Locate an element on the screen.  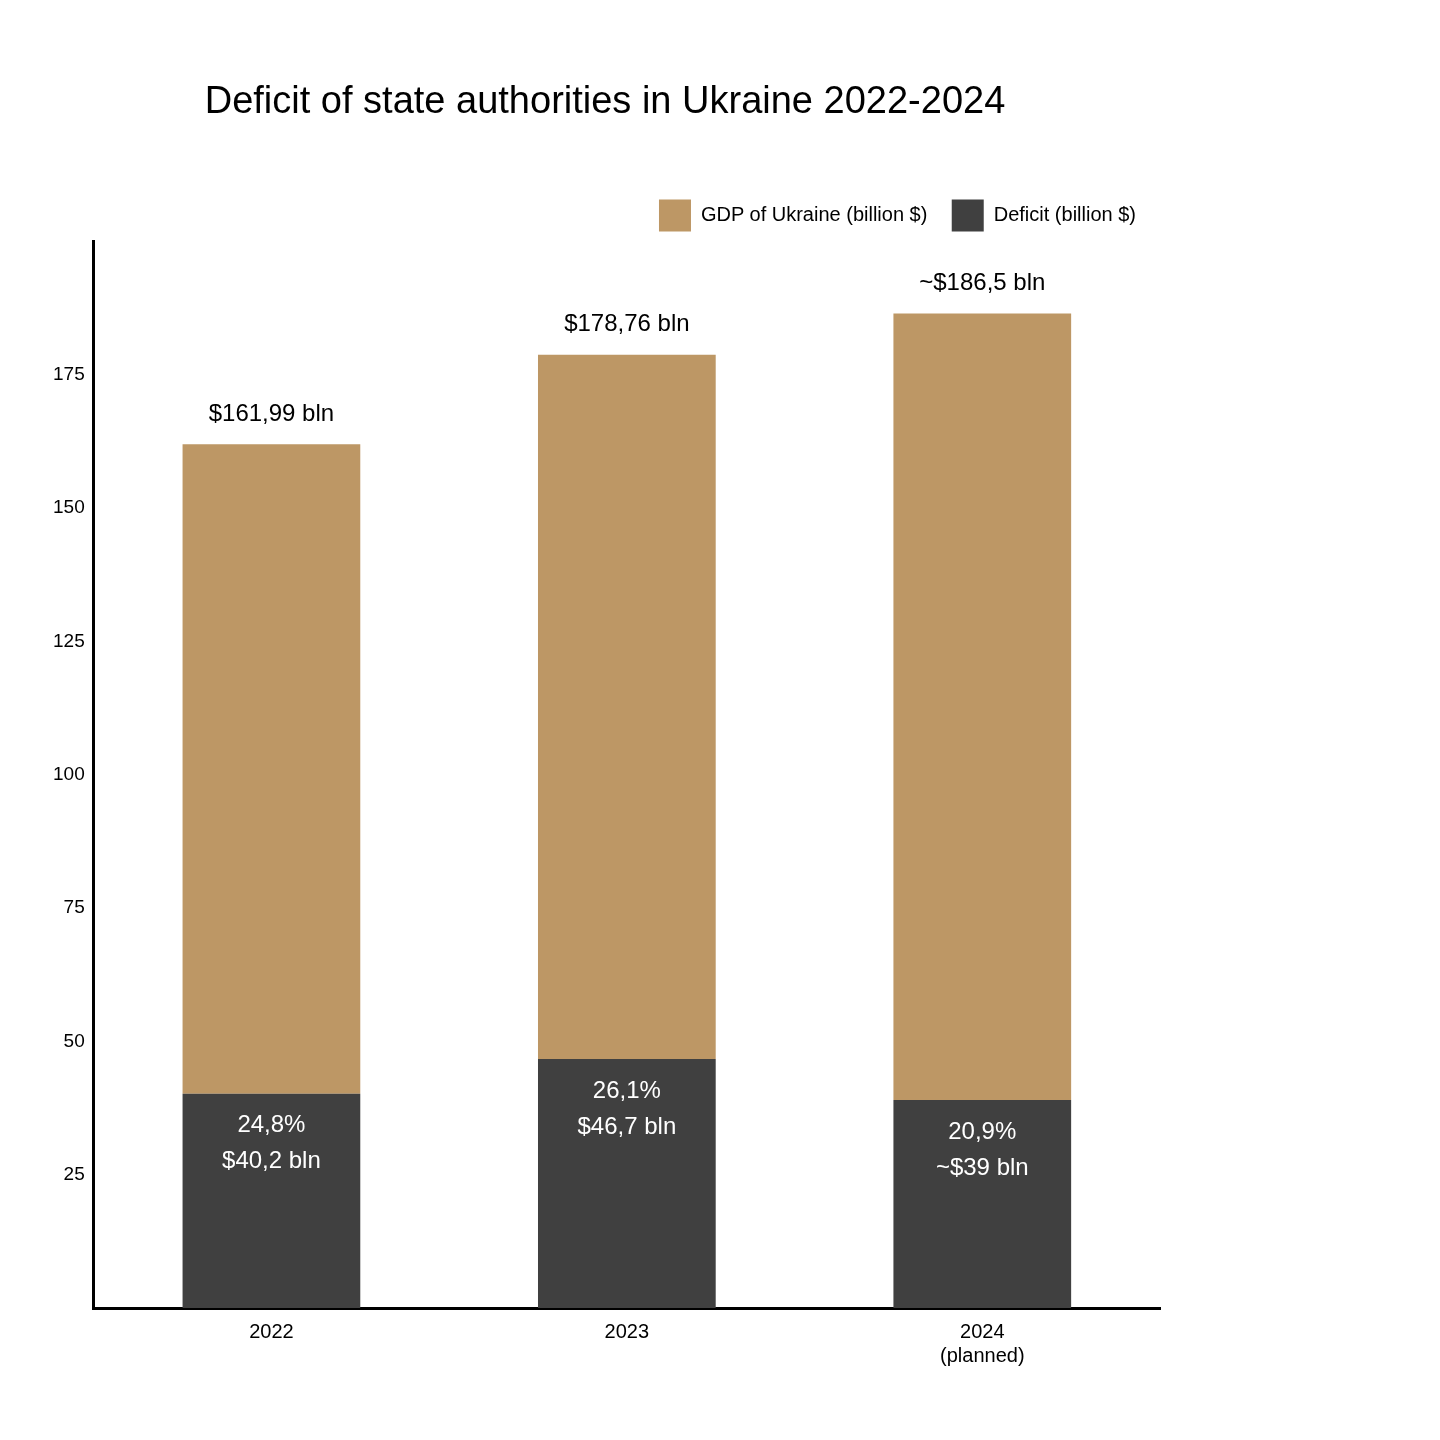
data-label: 26,1% $46,7 bln is located at coordinates (627, 1107).